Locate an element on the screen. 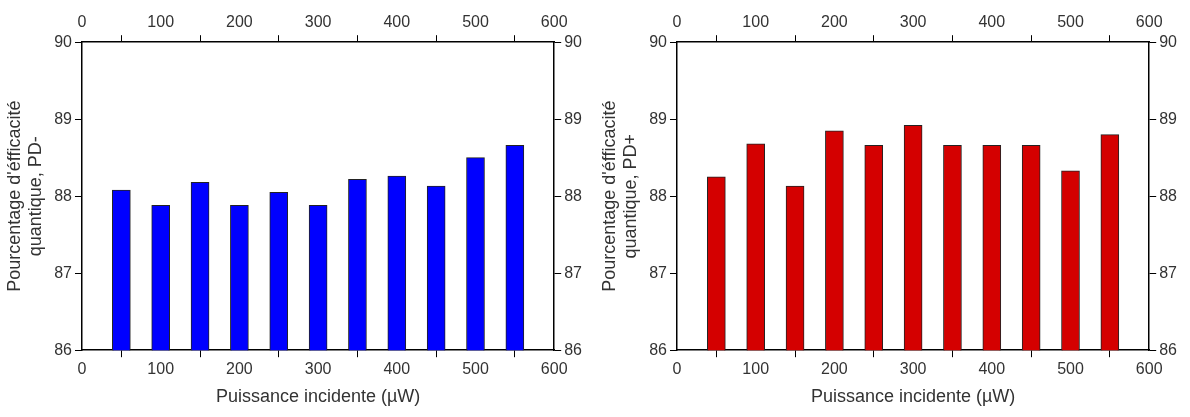 The width and height of the screenshot is (1190, 417). y-axis-title: Pourcentage d'éfficacité quantique, PD- is located at coordinates (24, 196).